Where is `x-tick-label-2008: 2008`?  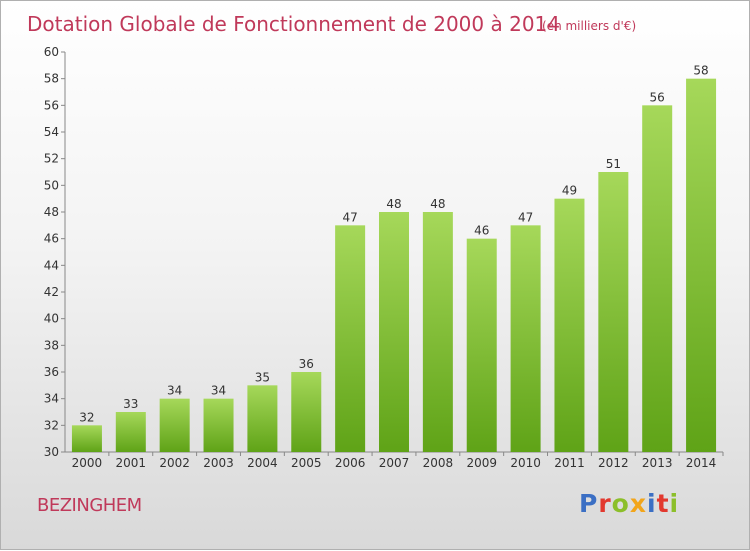 x-tick-label-2008: 2008 is located at coordinates (438, 463).